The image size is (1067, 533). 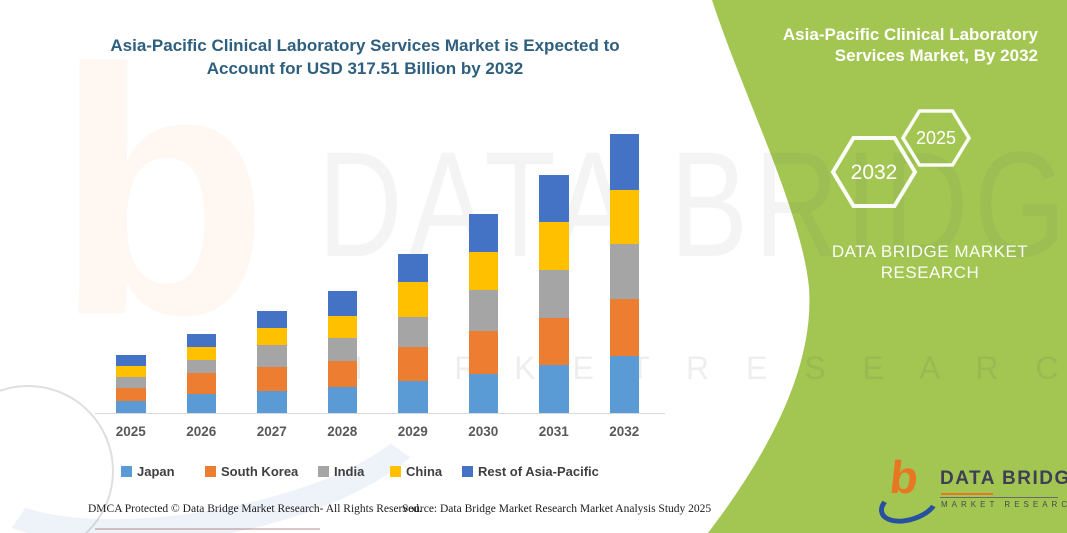 I want to click on logo-name-text: DATA BRIDGE, so click(x=1003, y=478).